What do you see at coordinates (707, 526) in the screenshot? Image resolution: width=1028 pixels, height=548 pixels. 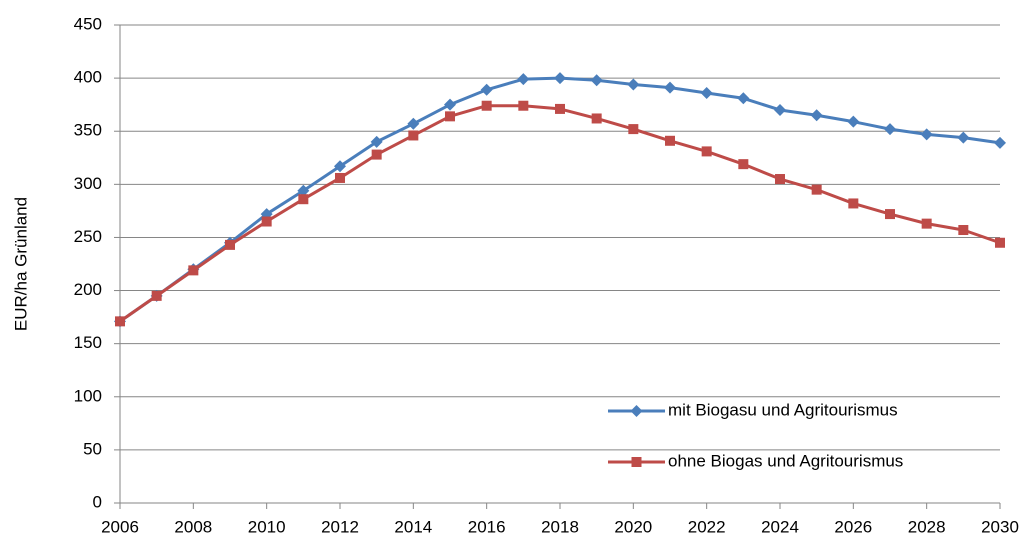 I see `x-tick-label: 2022` at bounding box center [707, 526].